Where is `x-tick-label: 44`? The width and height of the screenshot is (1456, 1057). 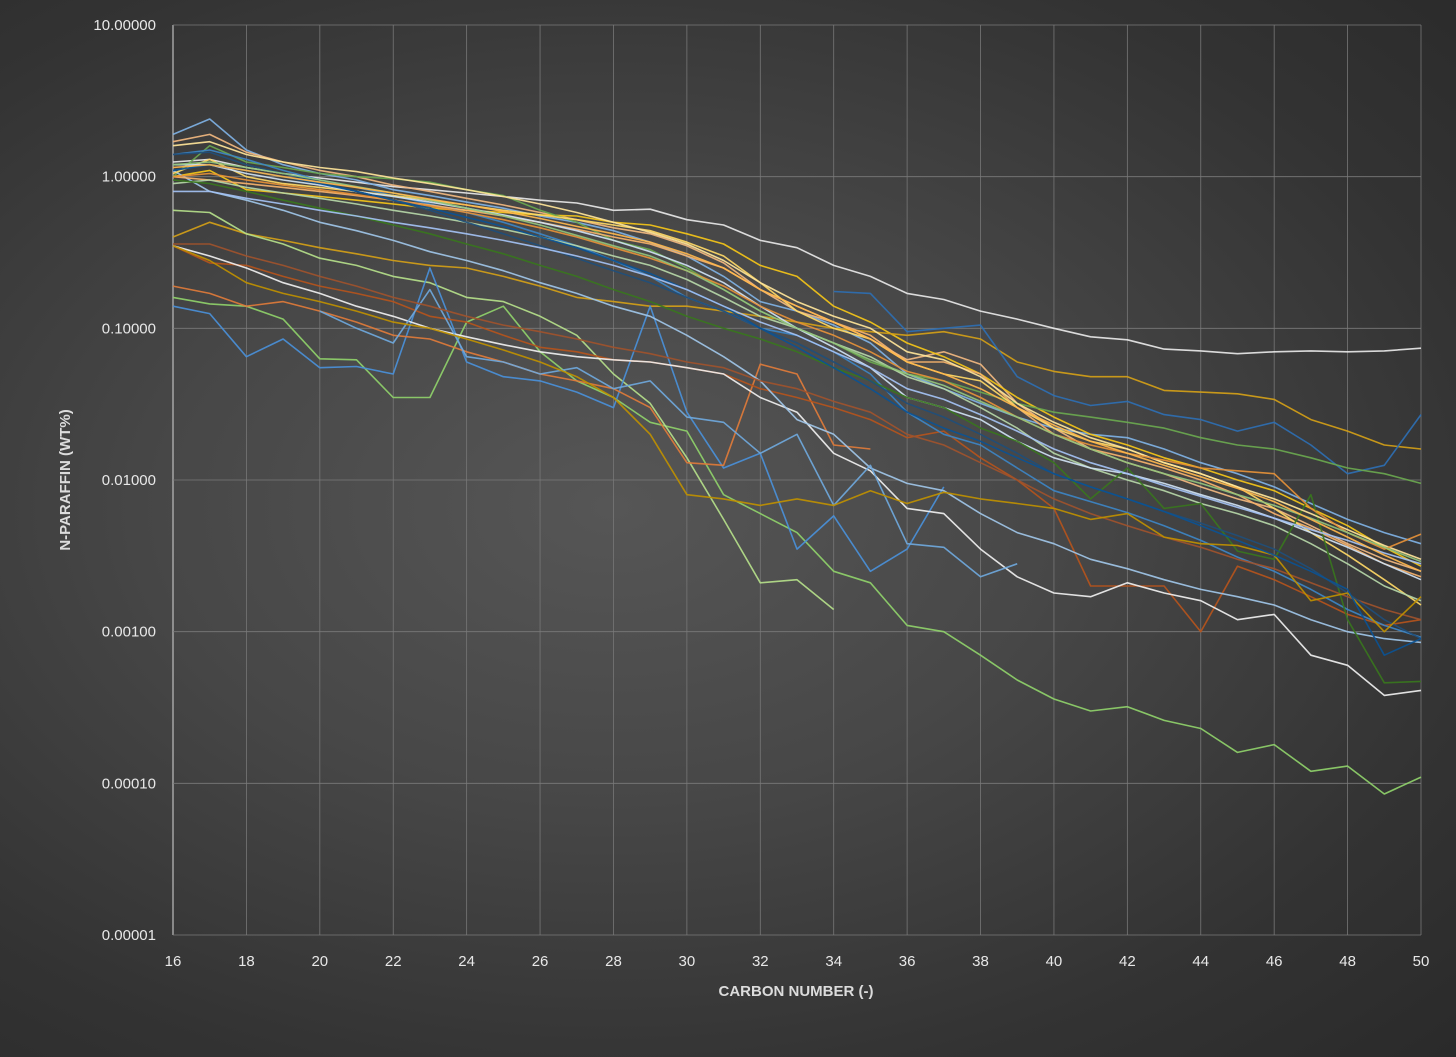 x-tick-label: 44 is located at coordinates (1200, 961).